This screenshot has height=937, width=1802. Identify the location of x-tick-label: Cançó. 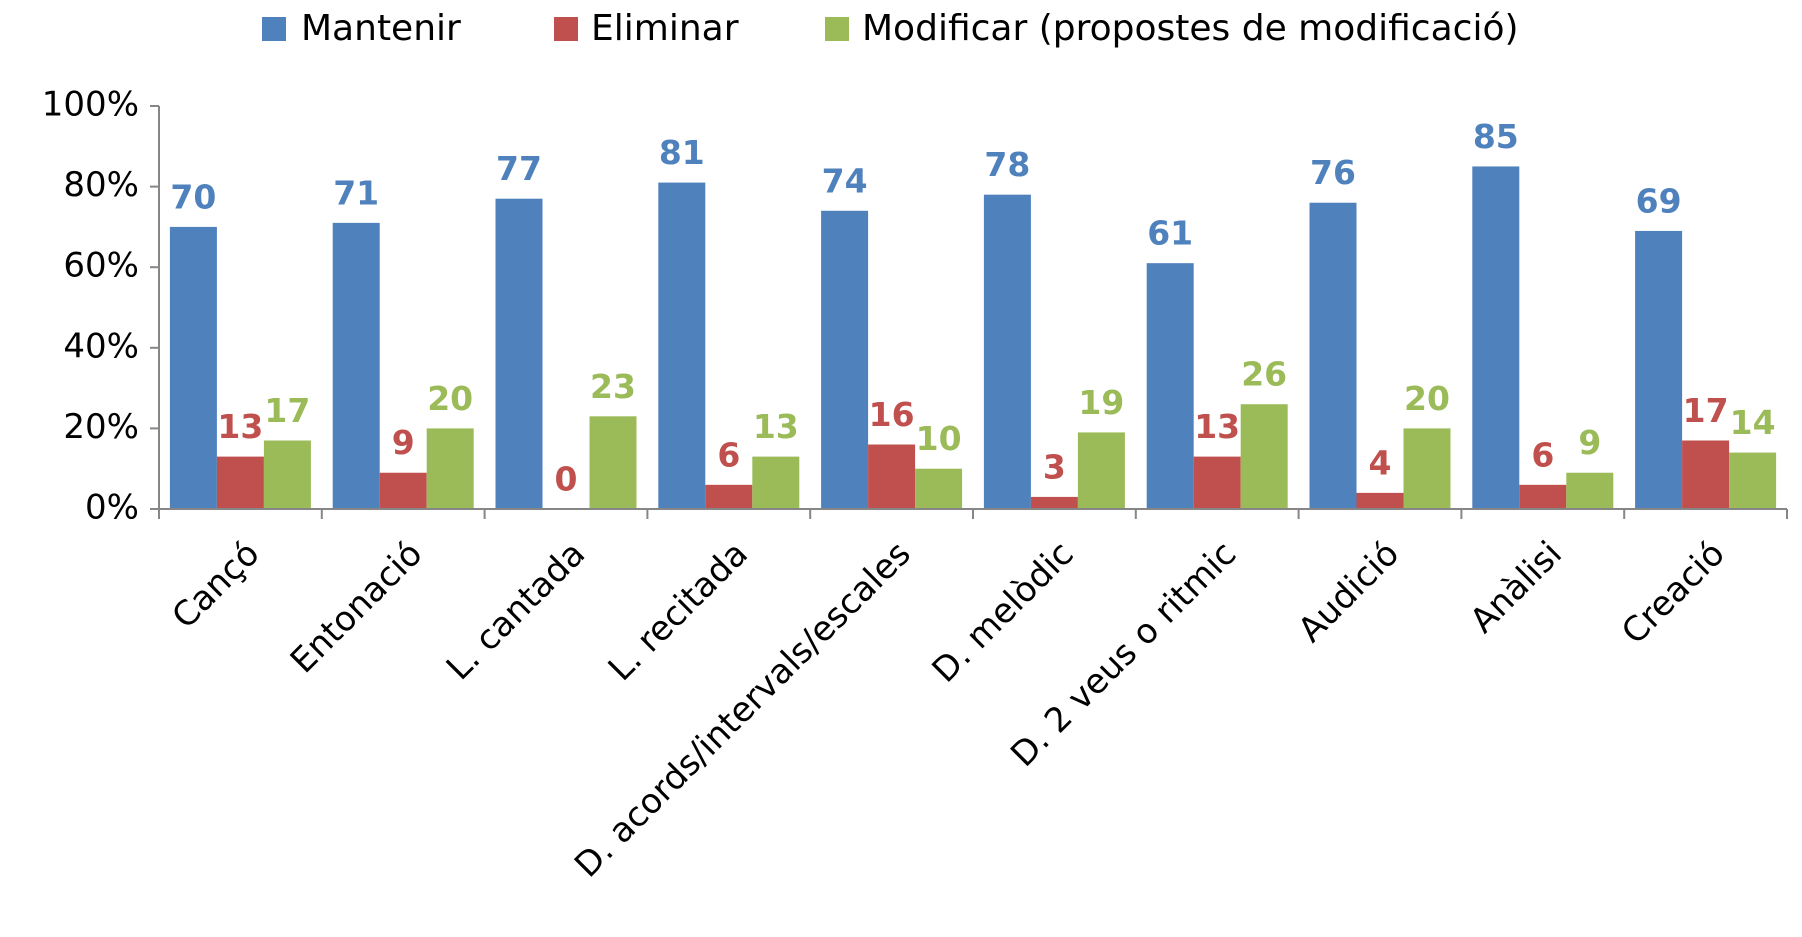
(216, 585).